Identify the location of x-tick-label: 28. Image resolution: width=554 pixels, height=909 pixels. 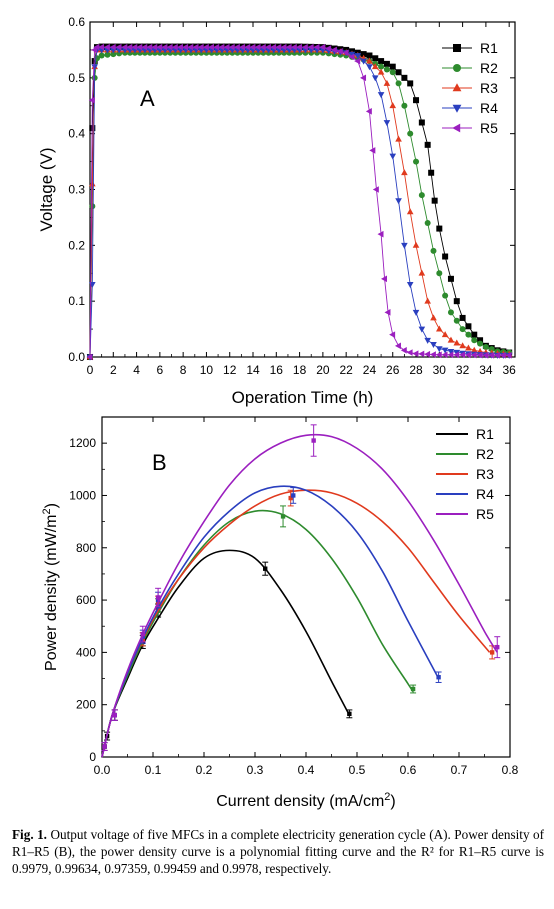
(416, 370).